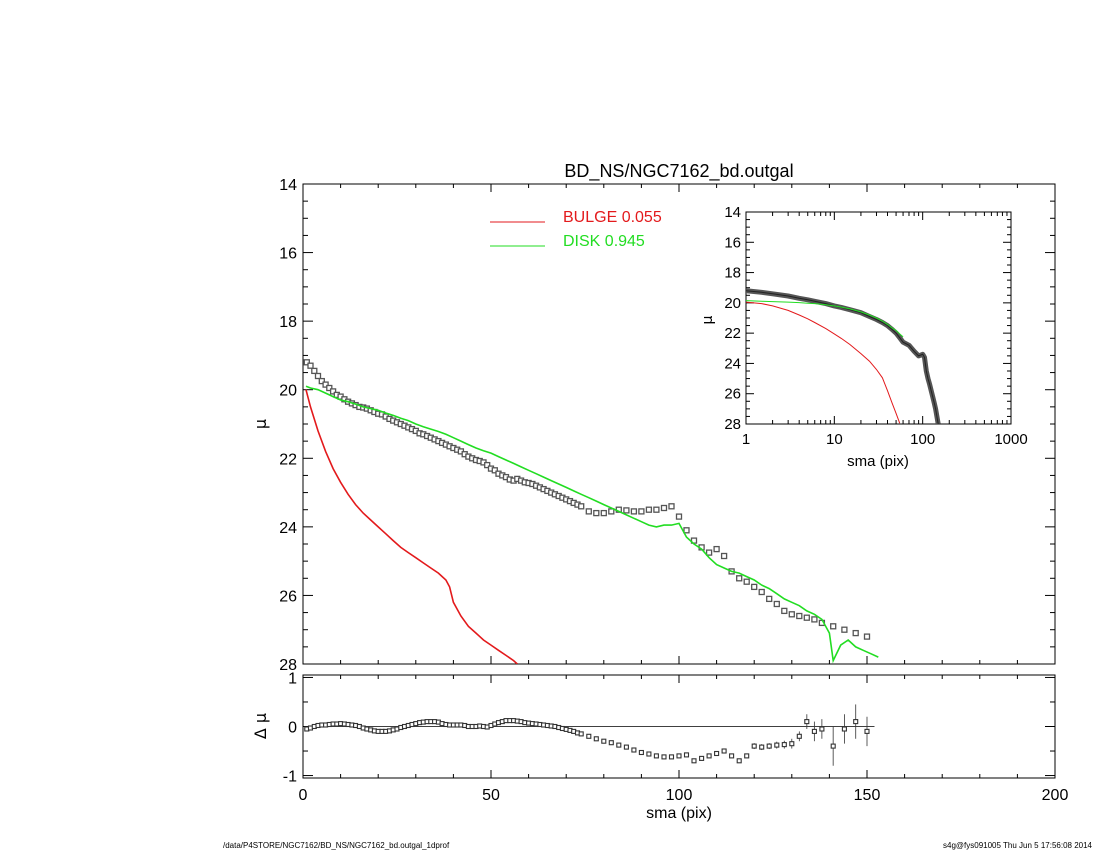 The width and height of the screenshot is (1100, 850). What do you see at coordinates (708, 319) in the screenshot?
I see `inset-ylabel: μ` at bounding box center [708, 319].